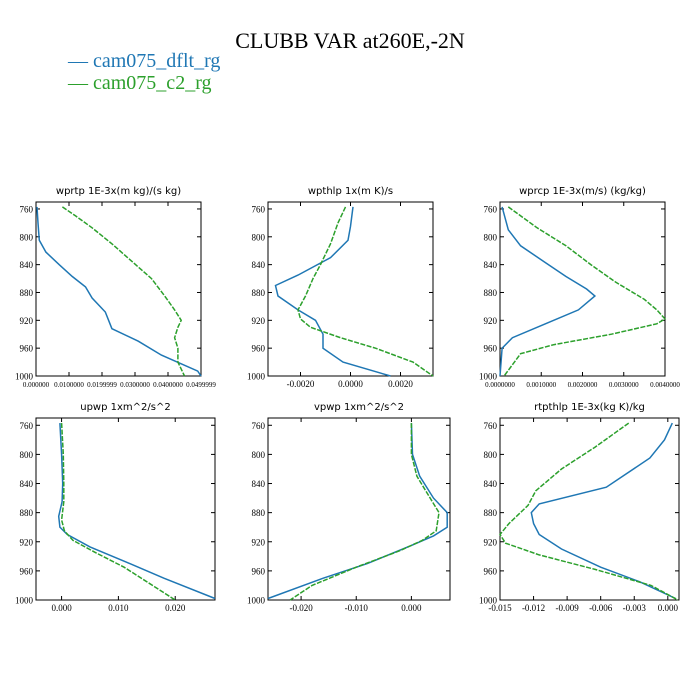  What do you see at coordinates (568, 608) in the screenshot?
I see `x-tick-label: -0.009` at bounding box center [568, 608].